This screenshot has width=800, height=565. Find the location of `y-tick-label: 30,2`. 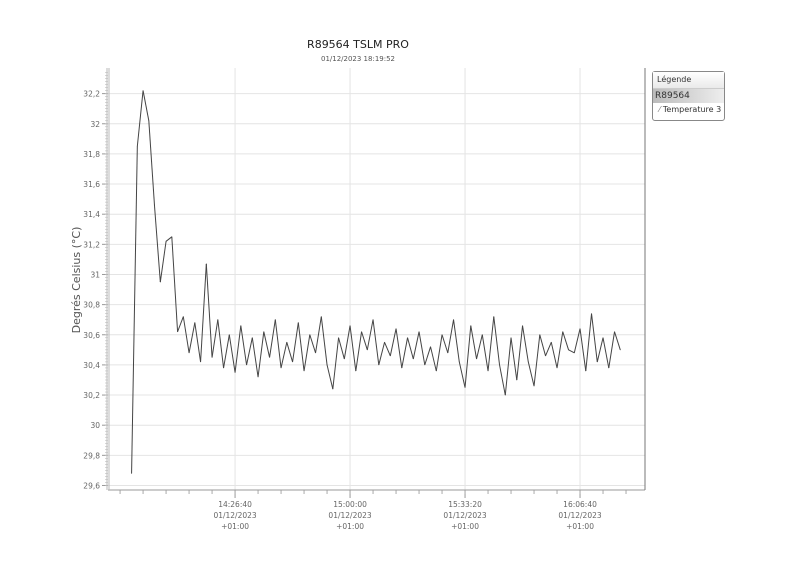

y-tick-label: 30,2 is located at coordinates (91, 395).